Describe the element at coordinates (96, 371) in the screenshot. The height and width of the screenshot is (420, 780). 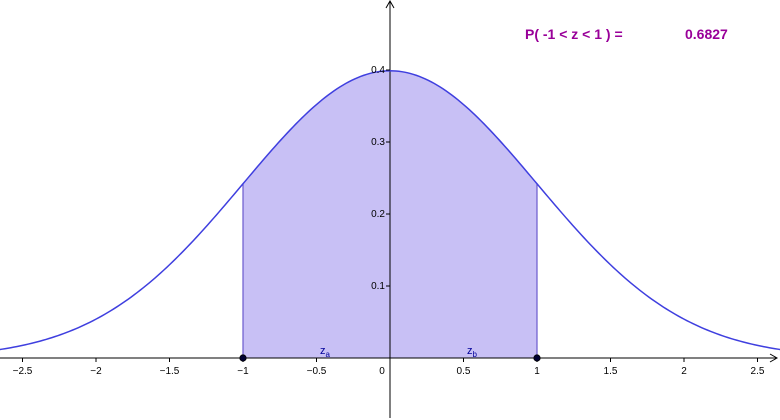
I see `x-tick-label: −2` at that location.